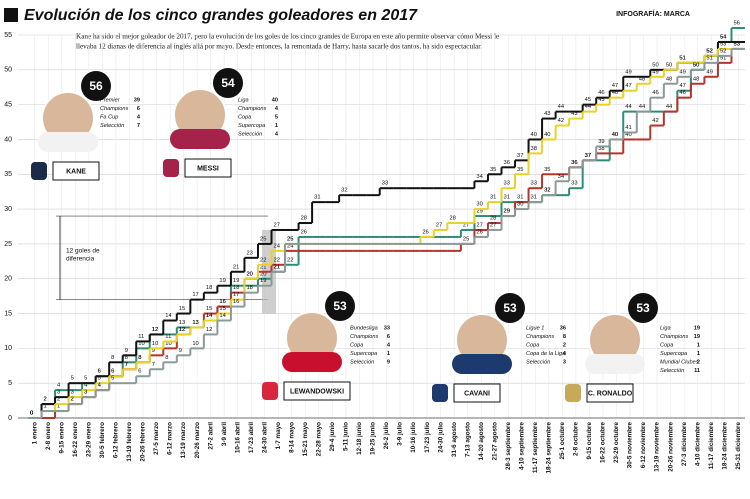 This screenshot has width=750, height=499. I want to click on data-label: 29, so click(479, 212).